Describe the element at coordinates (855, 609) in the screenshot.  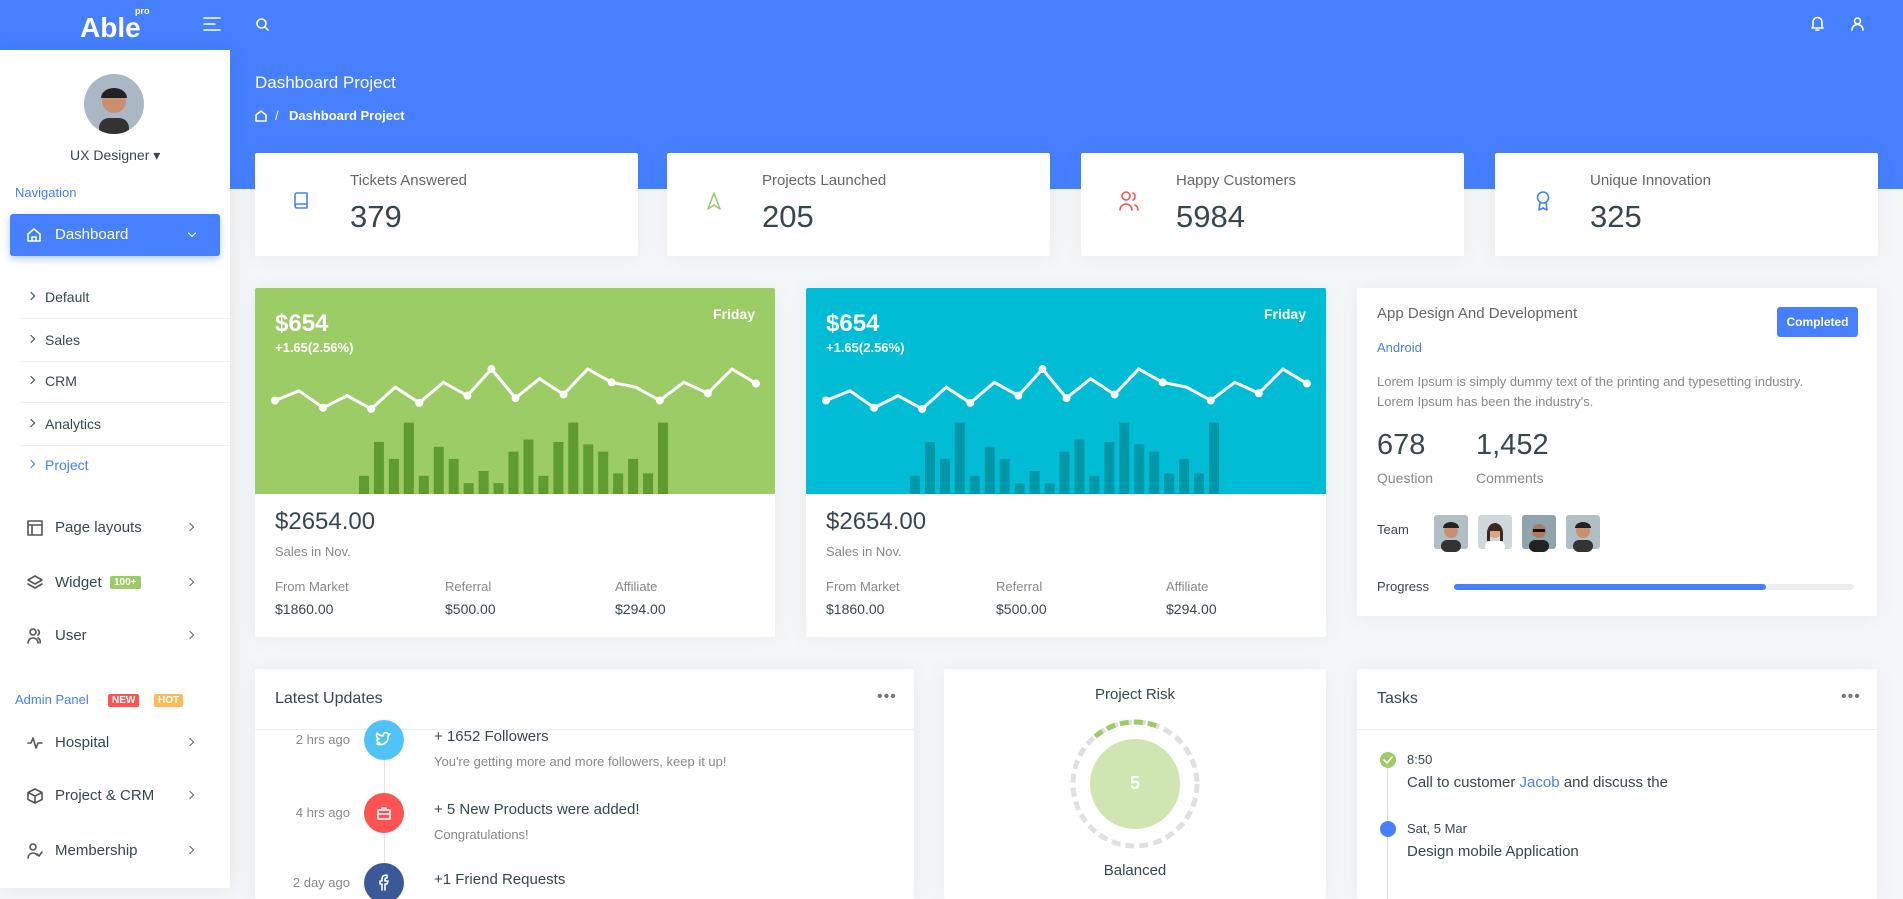
I see `split-value: $1860.00` at that location.